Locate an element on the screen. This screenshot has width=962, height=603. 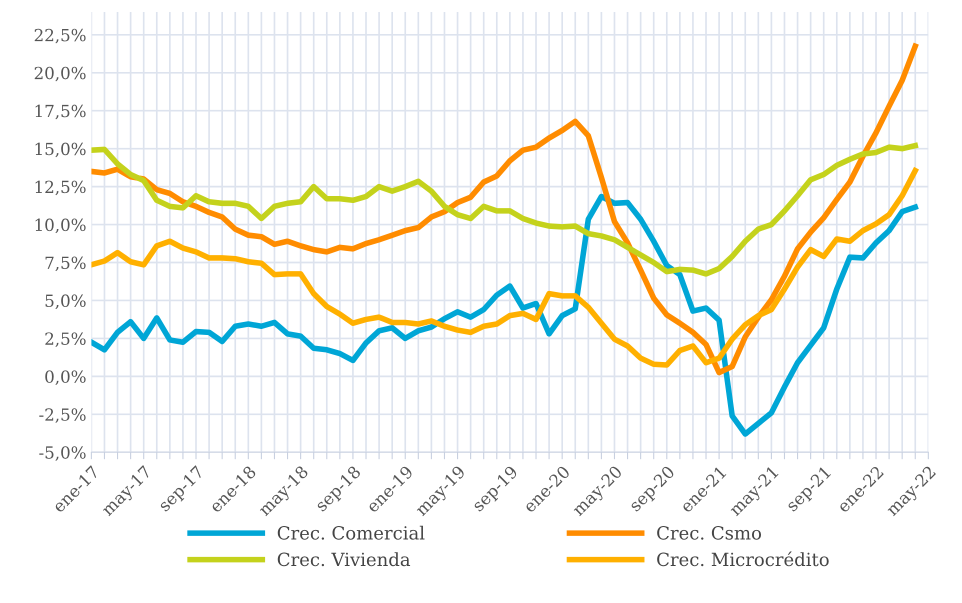
legend-label: Crec. Comercial is located at coordinates (351, 533).